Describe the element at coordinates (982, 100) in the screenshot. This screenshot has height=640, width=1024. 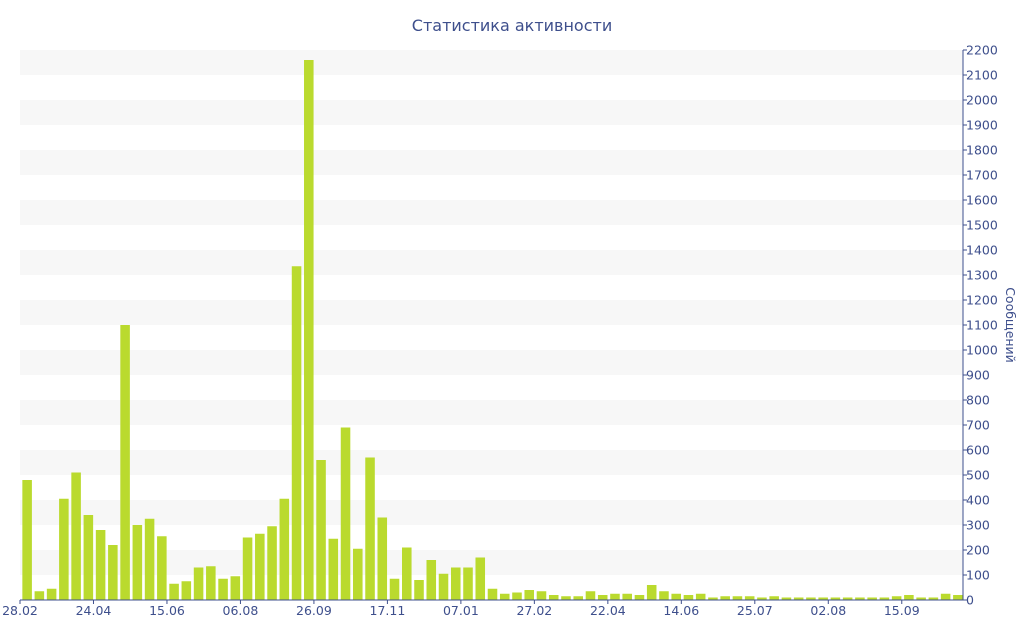
I see `y-tick-label: 2000` at that location.